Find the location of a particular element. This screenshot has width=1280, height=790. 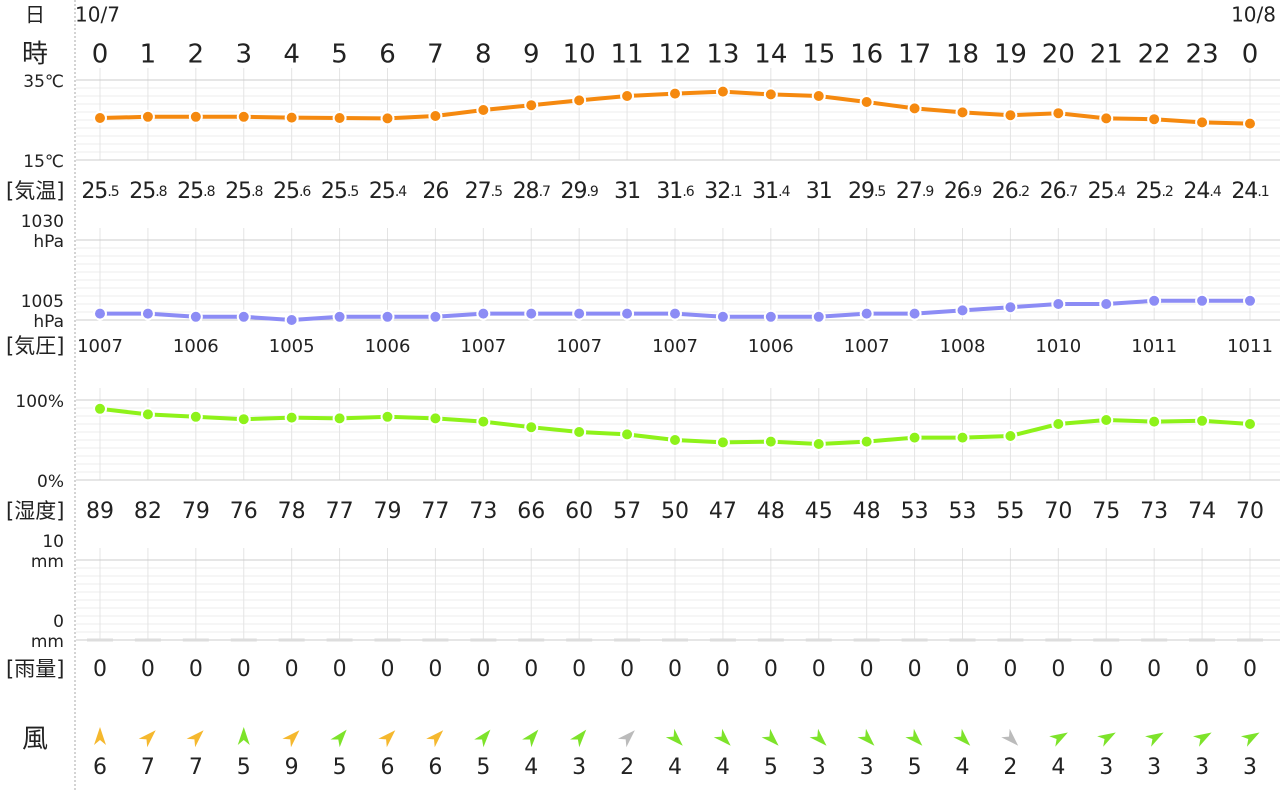

y-tick-label: 35℃ is located at coordinates (43, 82).